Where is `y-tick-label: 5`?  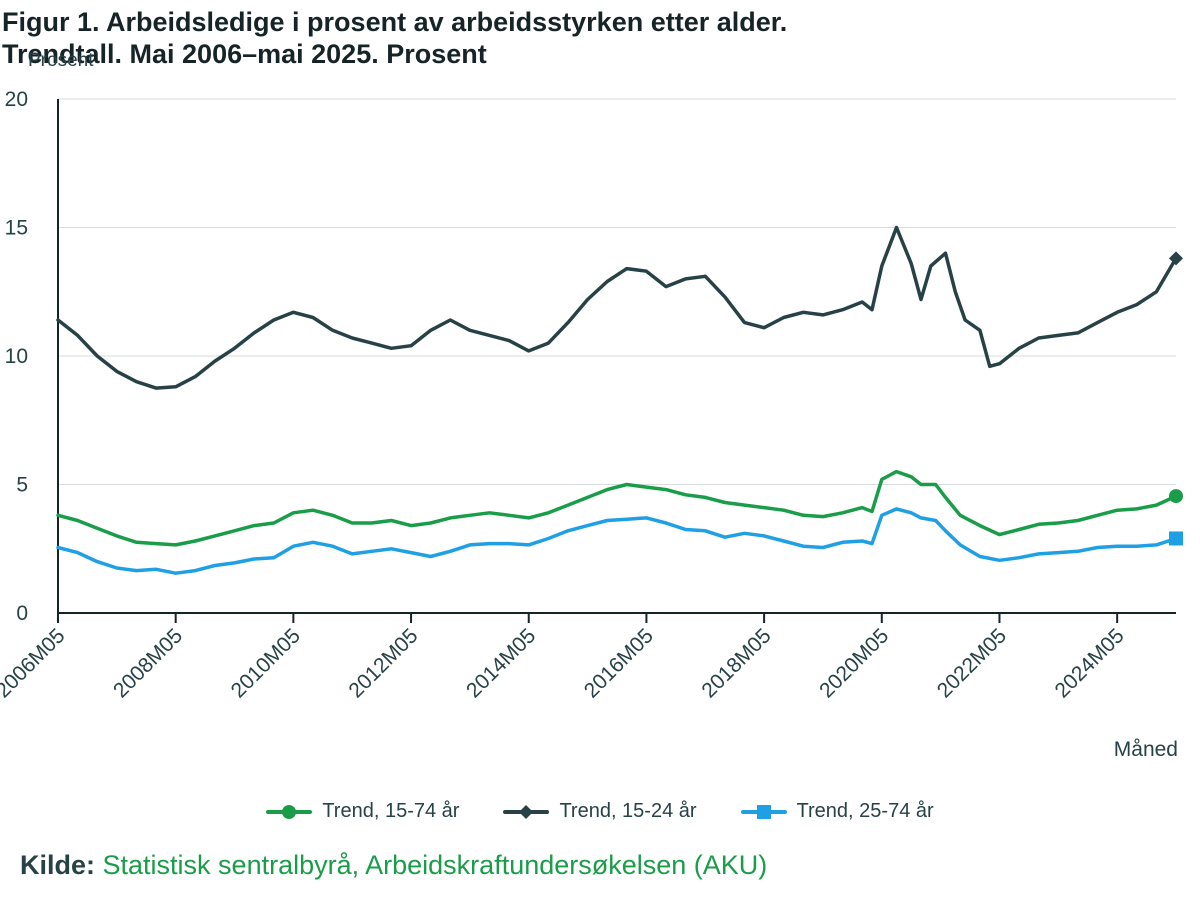 y-tick-label: 5 is located at coordinates (22, 485).